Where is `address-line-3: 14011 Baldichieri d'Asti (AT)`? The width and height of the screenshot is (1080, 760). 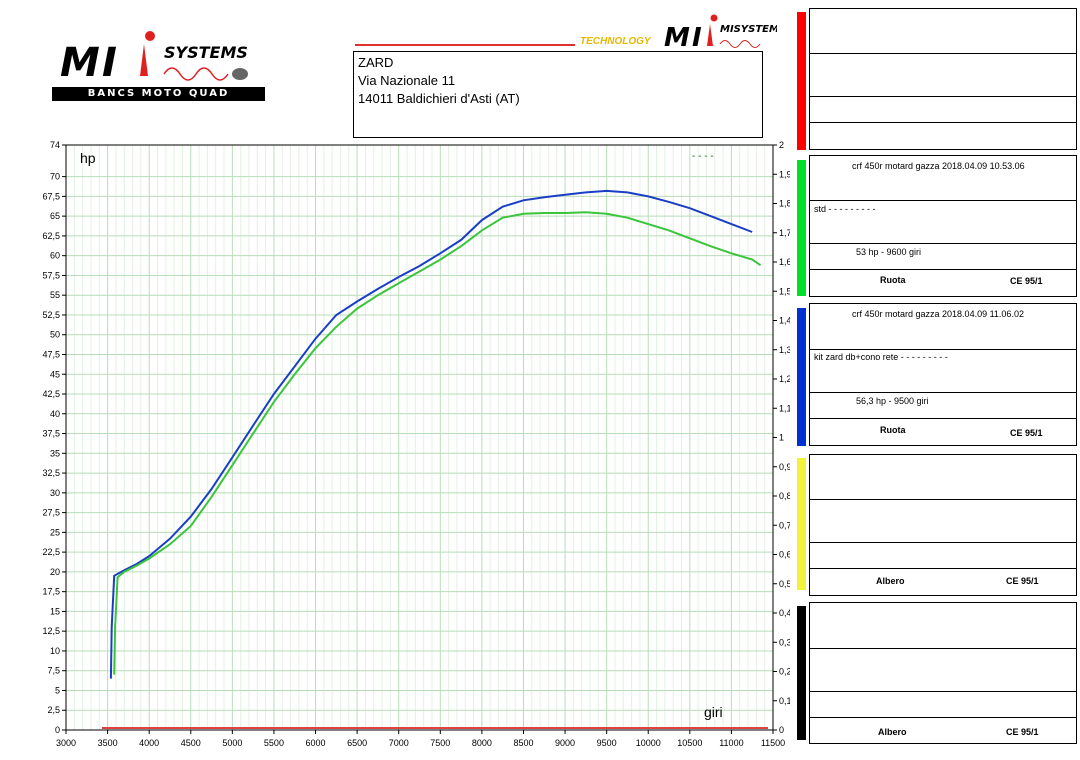 address-line-3: 14011 Baldichieri d'Asti (AT) is located at coordinates (439, 98).